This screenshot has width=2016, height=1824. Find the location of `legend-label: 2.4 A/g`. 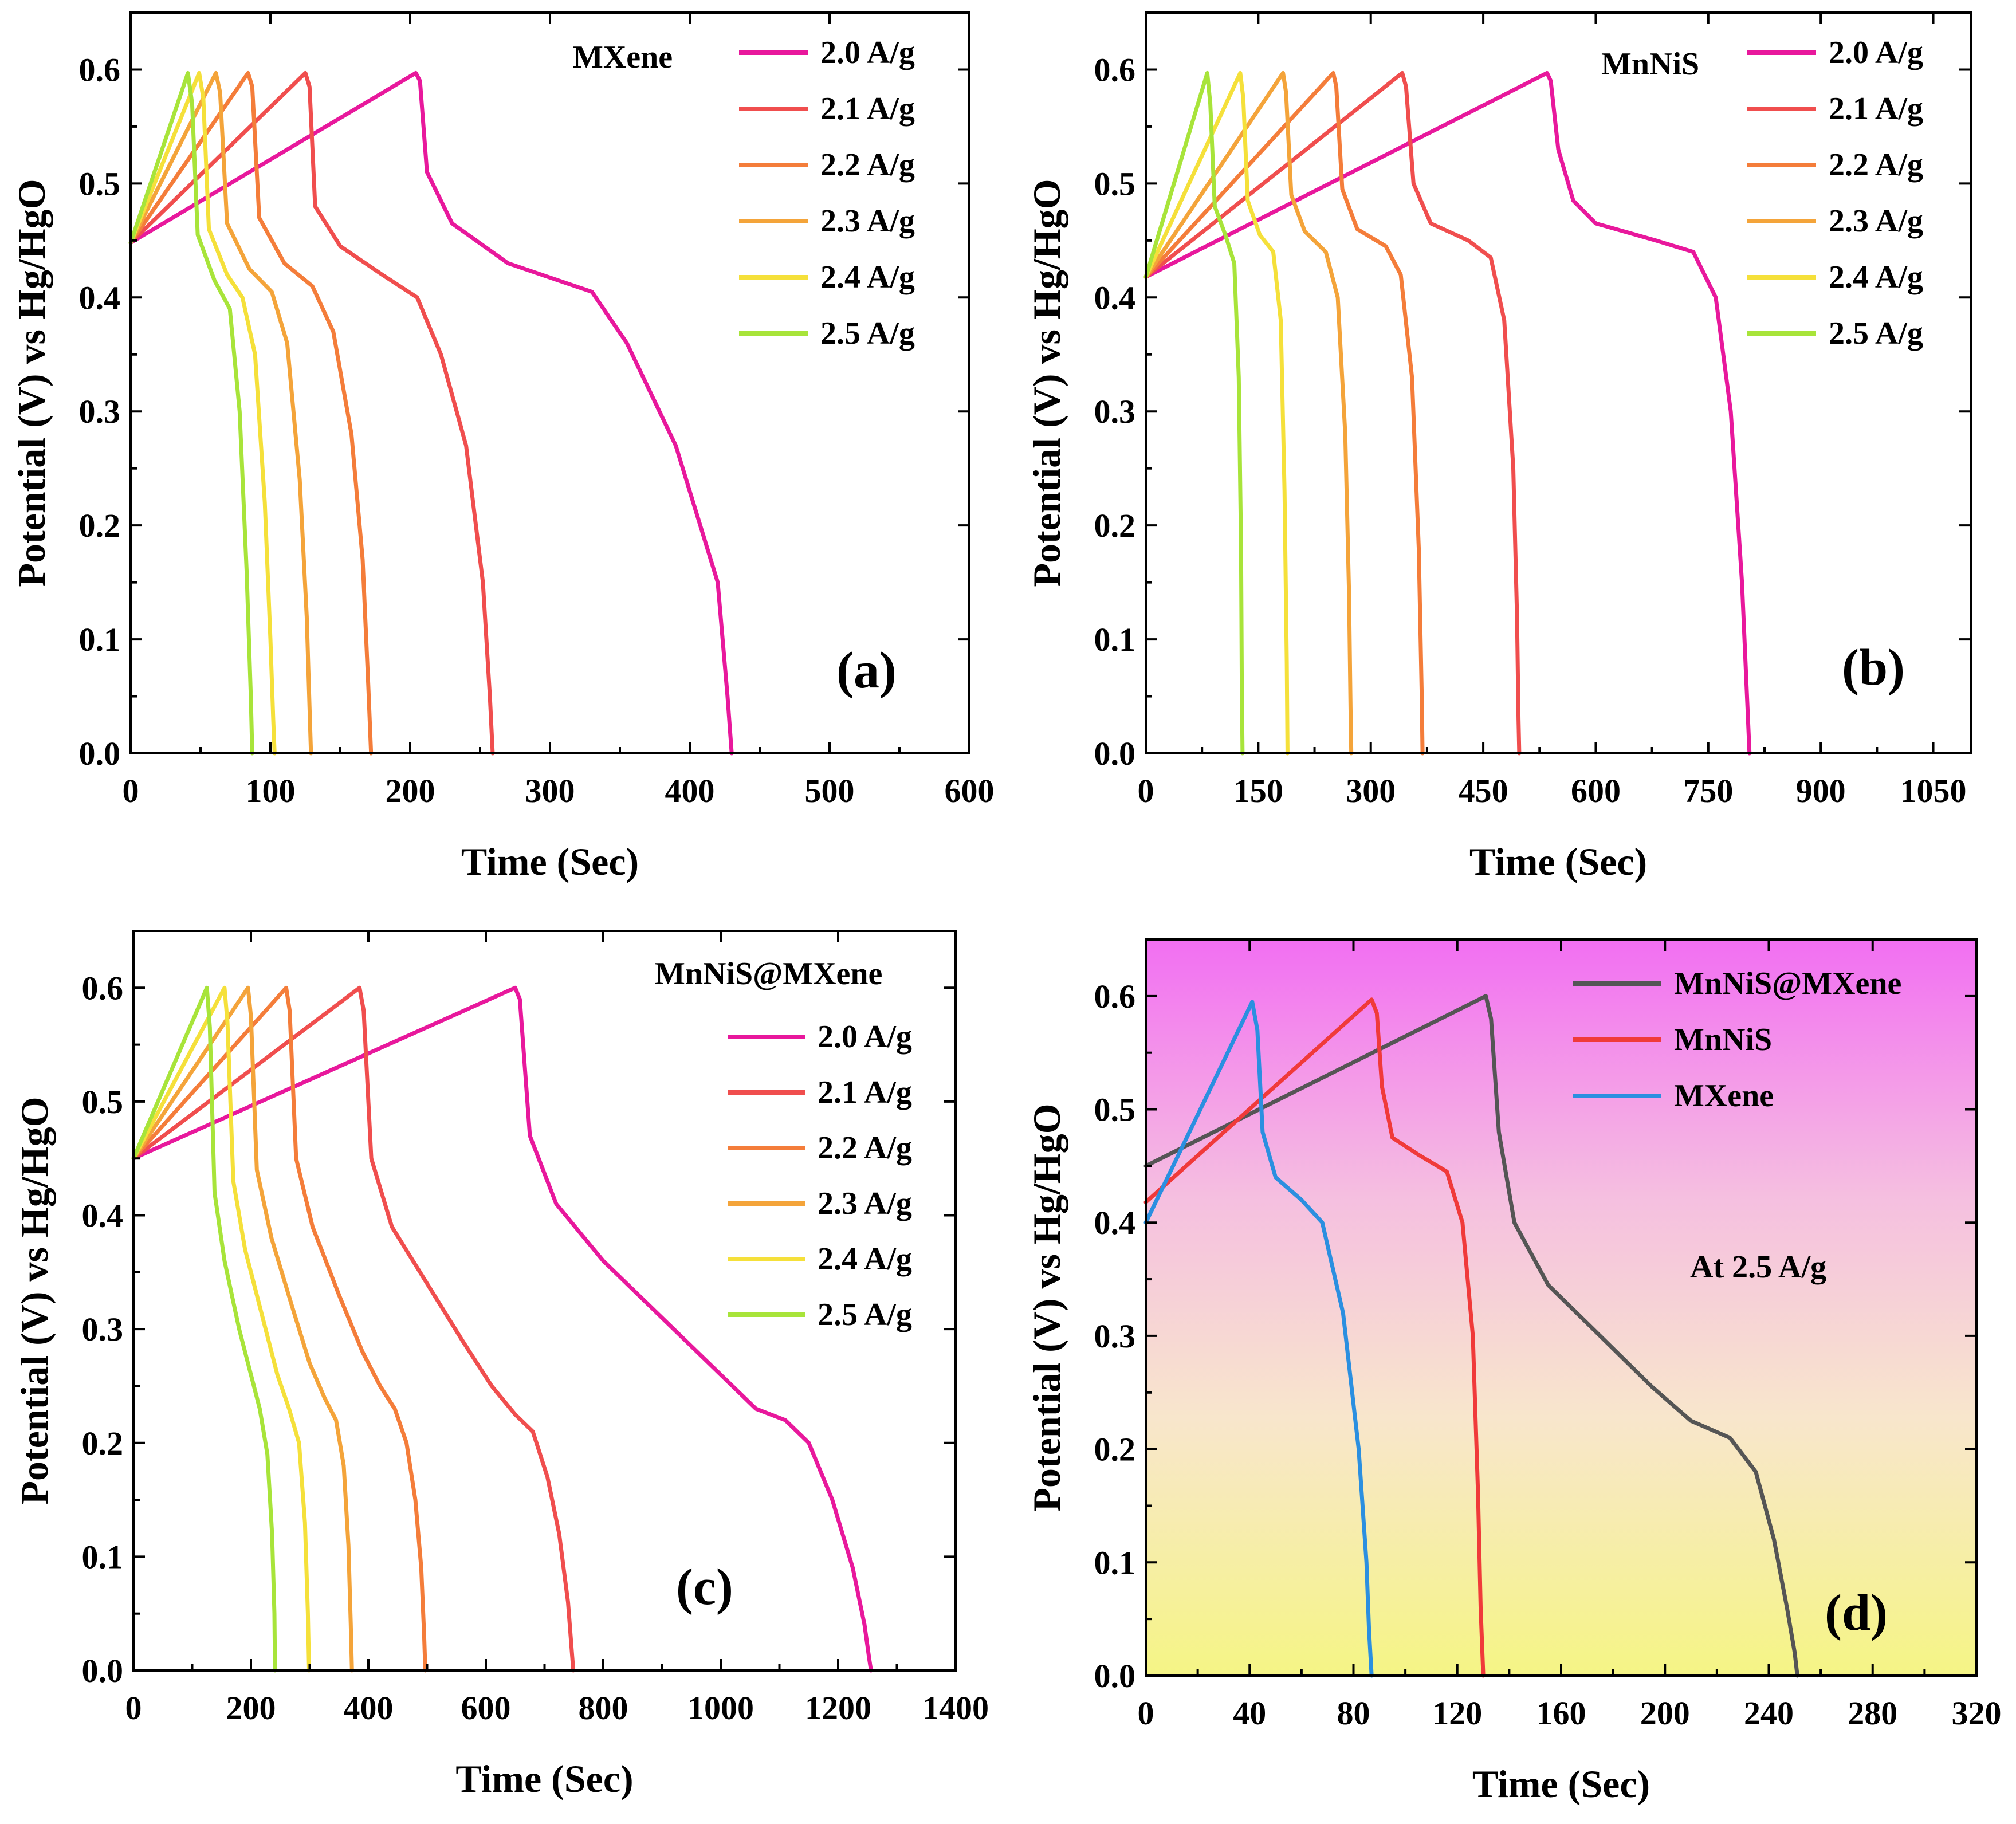

legend-label: 2.4 A/g is located at coordinates (867, 278).